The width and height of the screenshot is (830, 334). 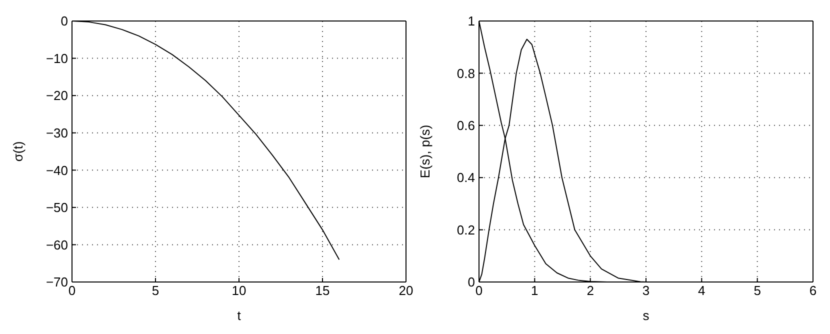 I want to click on y-tick-label: 0, so click(x=64, y=21).